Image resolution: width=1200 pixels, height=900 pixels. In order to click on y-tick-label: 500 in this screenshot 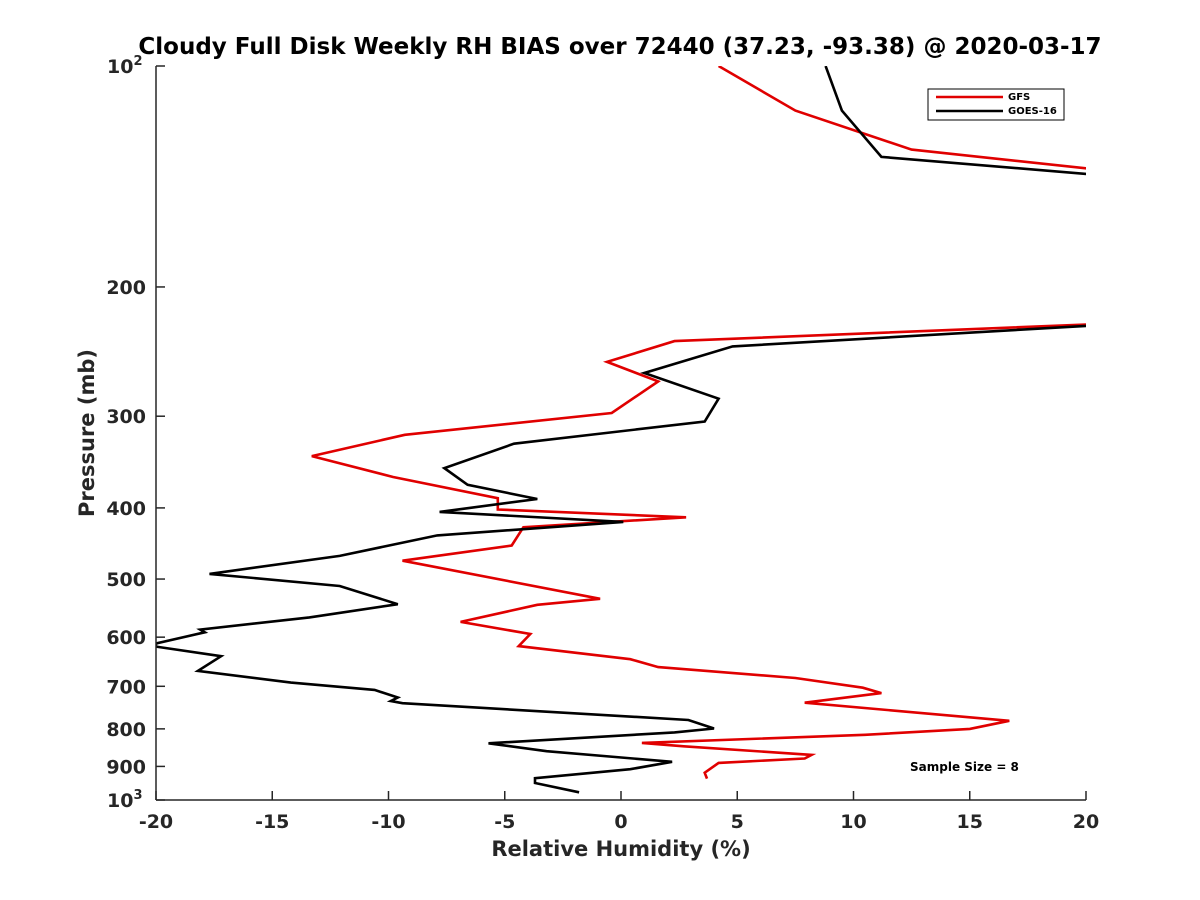, I will do `click(126, 580)`.